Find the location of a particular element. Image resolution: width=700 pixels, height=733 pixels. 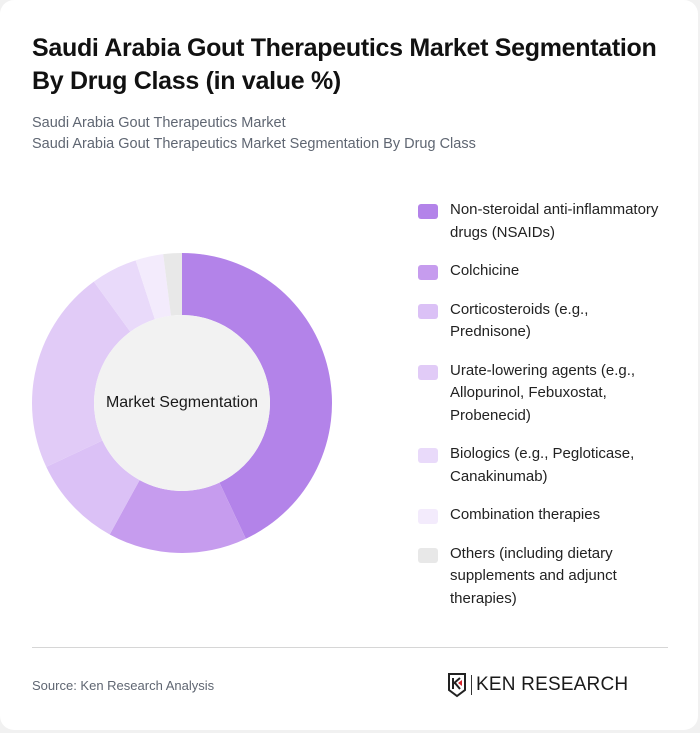

subtitle-line-1: Saudi Arabia Gout Therapeutics Market is located at coordinates (159, 123).